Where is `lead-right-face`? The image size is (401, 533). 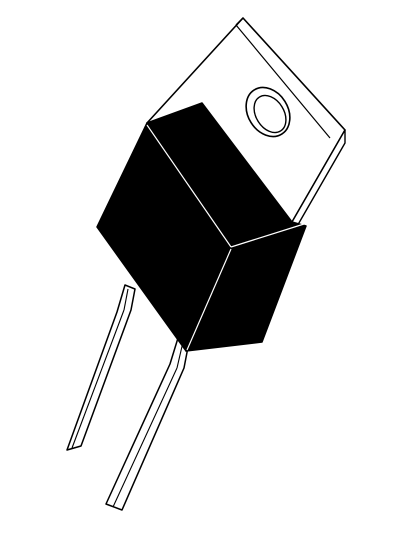 lead-right-face is located at coordinates (147, 424).